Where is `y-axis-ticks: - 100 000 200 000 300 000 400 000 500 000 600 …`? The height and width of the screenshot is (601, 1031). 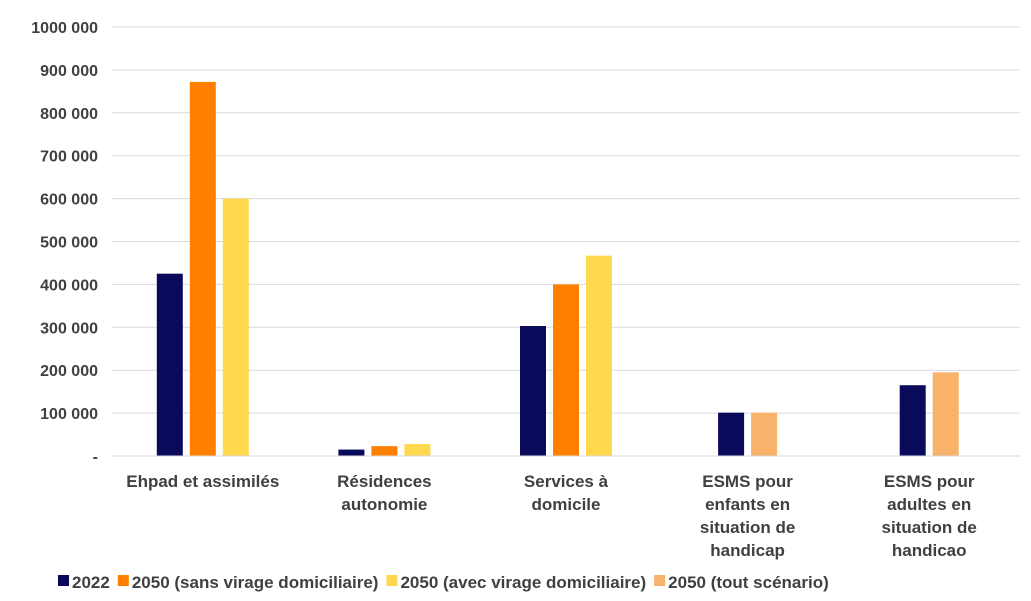
y-axis-ticks: - 100 000 200 000 300 000 400 000 500 000 600 … is located at coordinates (64, 243).